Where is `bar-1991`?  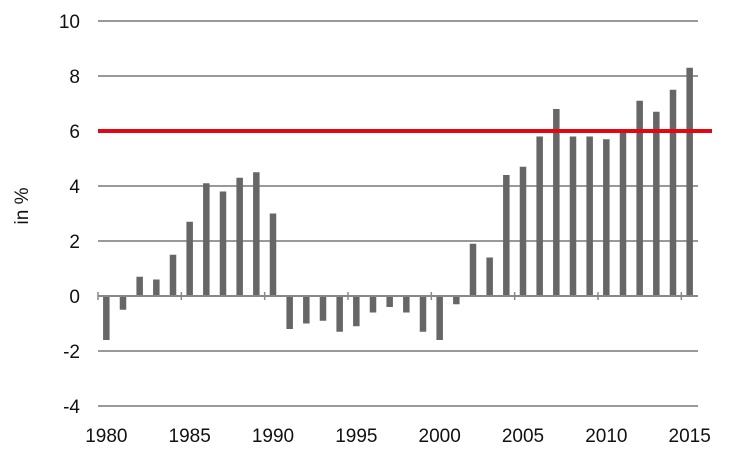
bar-1991 is located at coordinates (289, 312).